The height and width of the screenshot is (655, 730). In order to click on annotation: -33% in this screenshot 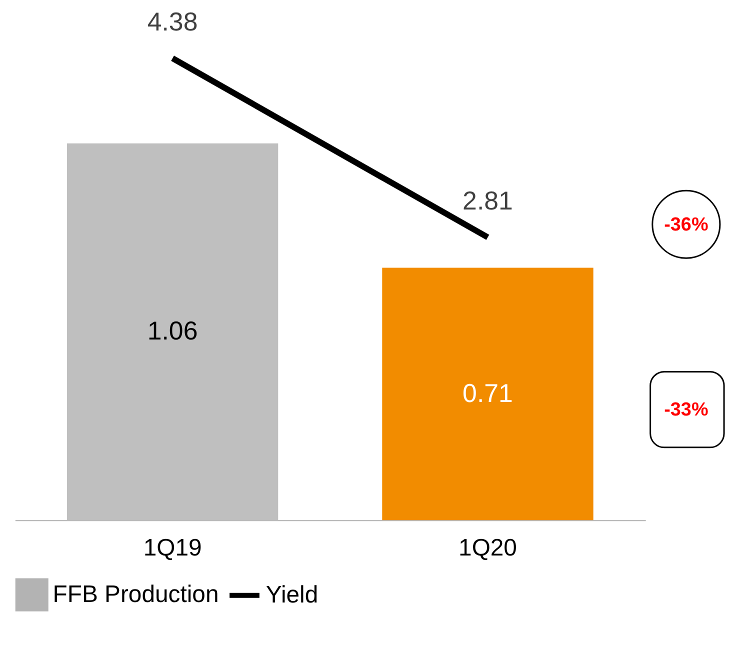, I will do `click(686, 410)`.